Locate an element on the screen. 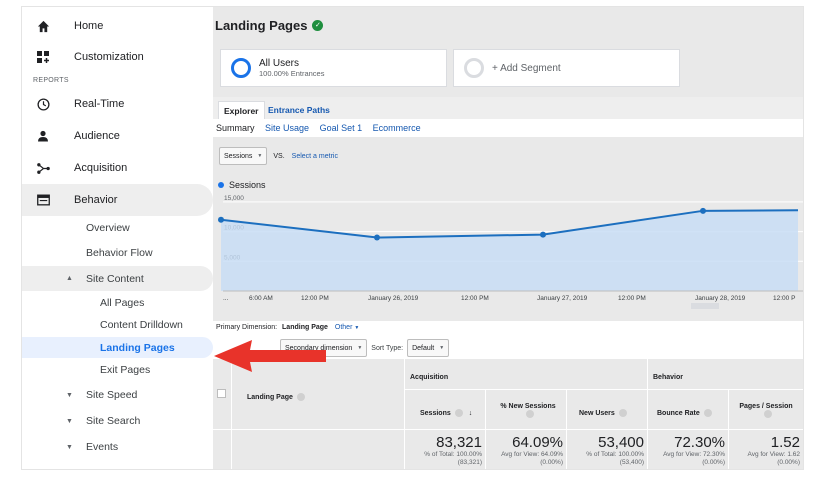 This screenshot has height=487, width=833. select-all-checkbox is located at coordinates (221, 393).